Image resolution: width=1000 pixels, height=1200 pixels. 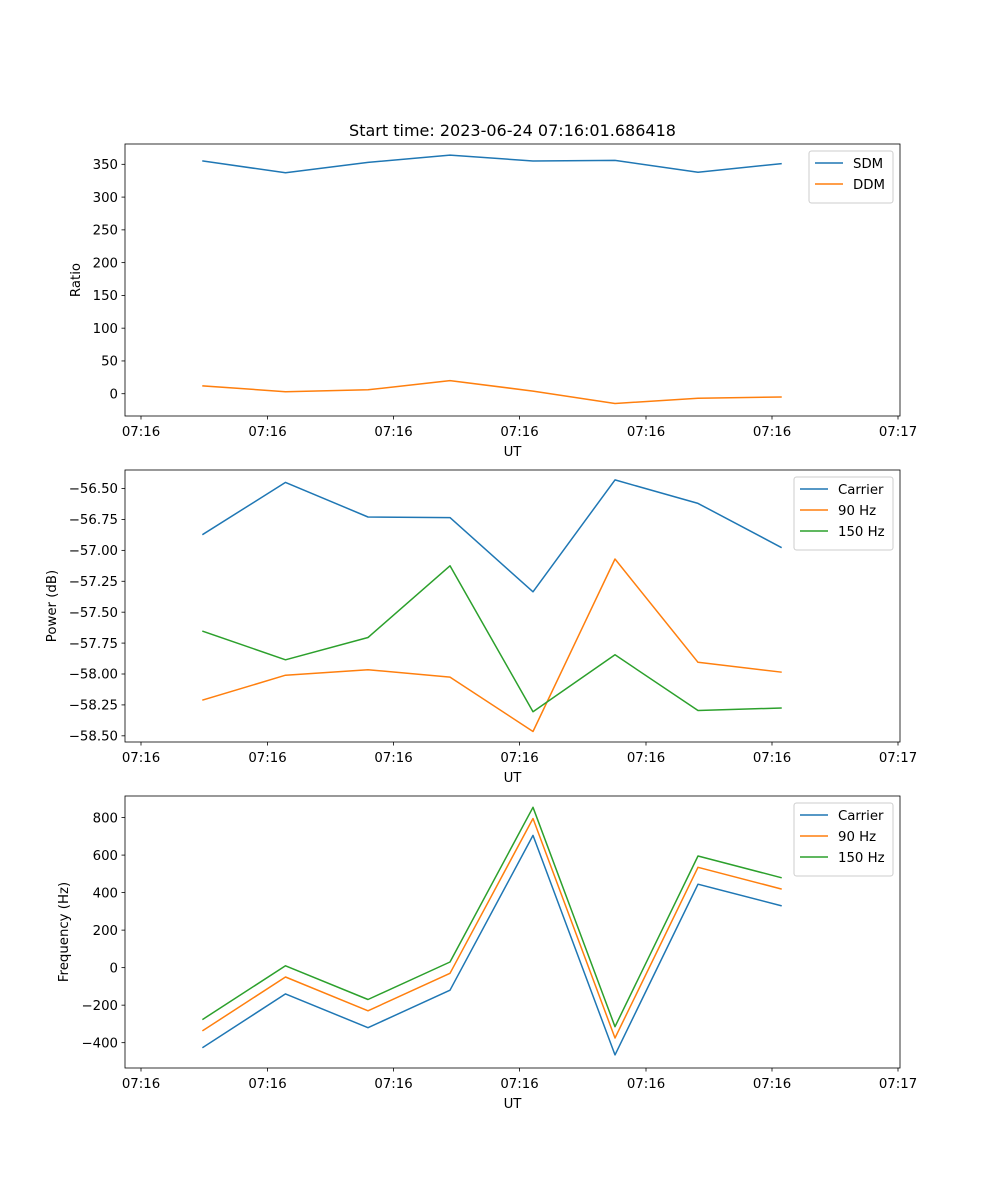 I want to click on legend-label: SDM, so click(x=868, y=164).